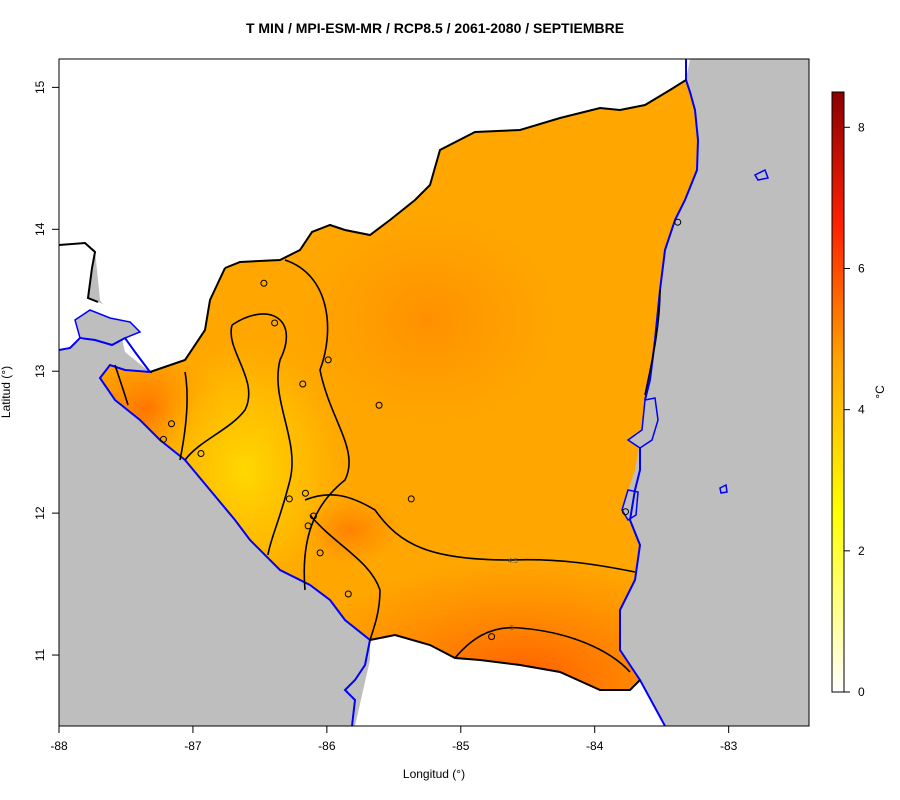  I want to click on y-tick-label: 13, so click(40, 371).